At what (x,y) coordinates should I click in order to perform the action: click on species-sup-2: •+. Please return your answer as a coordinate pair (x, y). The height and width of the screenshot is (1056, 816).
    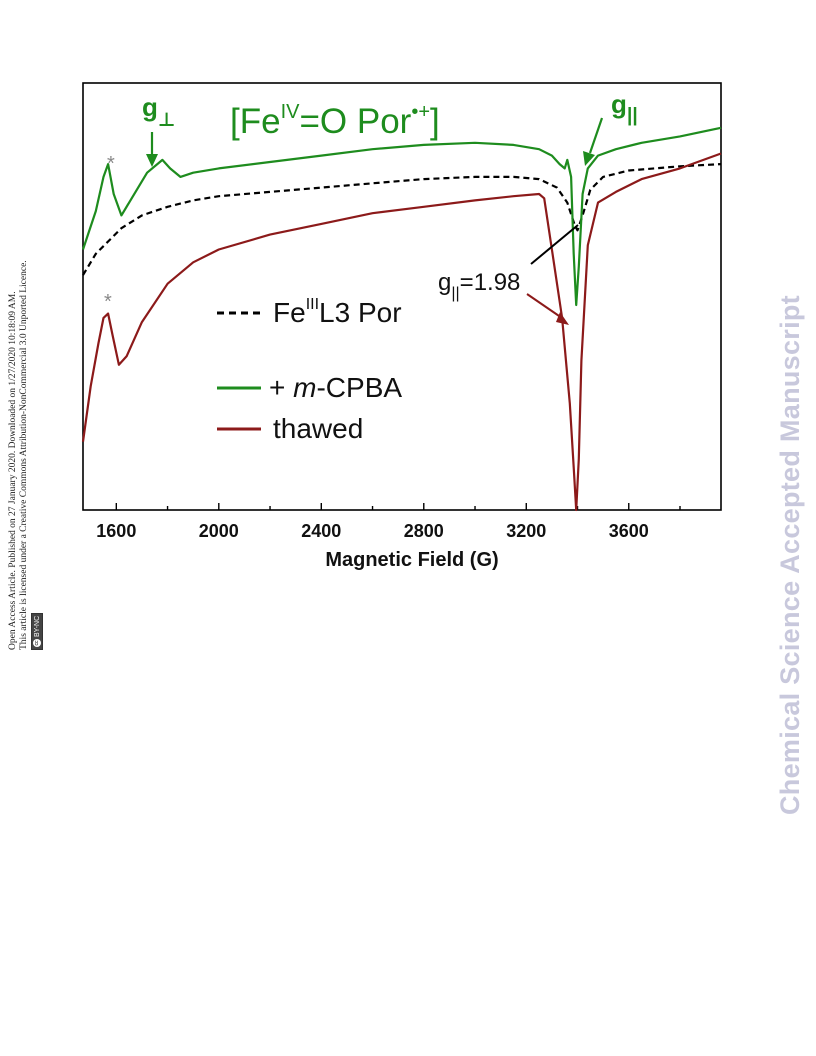
    Looking at the image, I should click on (420, 112).